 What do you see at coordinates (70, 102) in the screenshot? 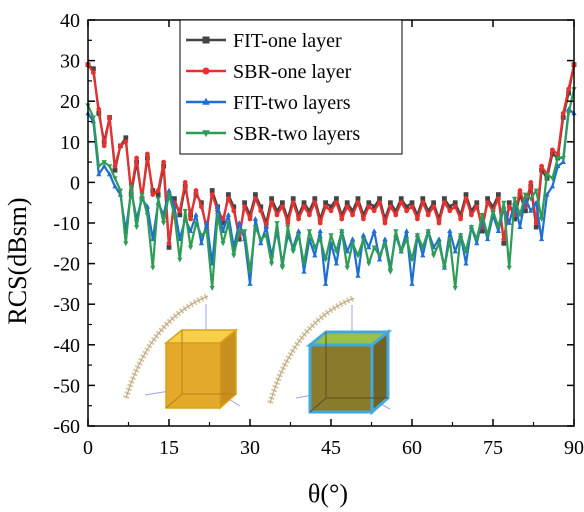
I see `y-tick-label: 20` at bounding box center [70, 102].